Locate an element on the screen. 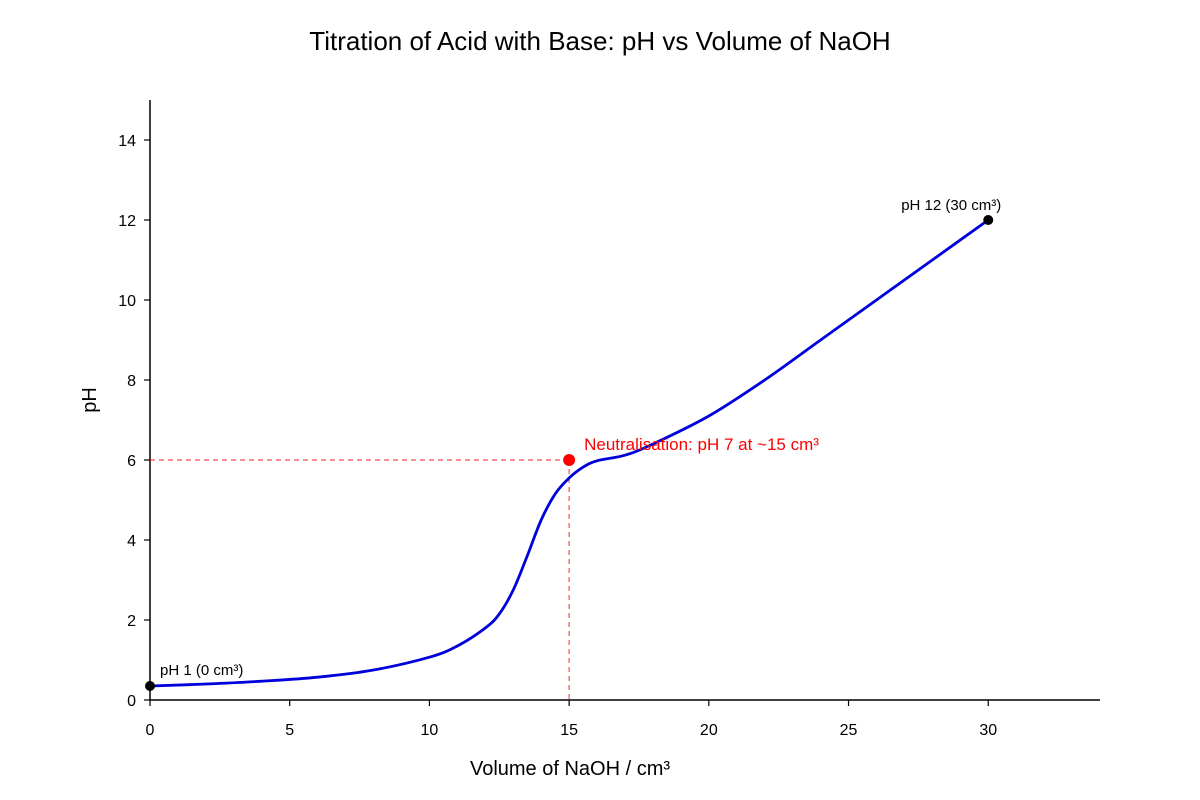  y-axis-ticks: 0 2 4 6 8 10 12 14 is located at coordinates (134, 421).